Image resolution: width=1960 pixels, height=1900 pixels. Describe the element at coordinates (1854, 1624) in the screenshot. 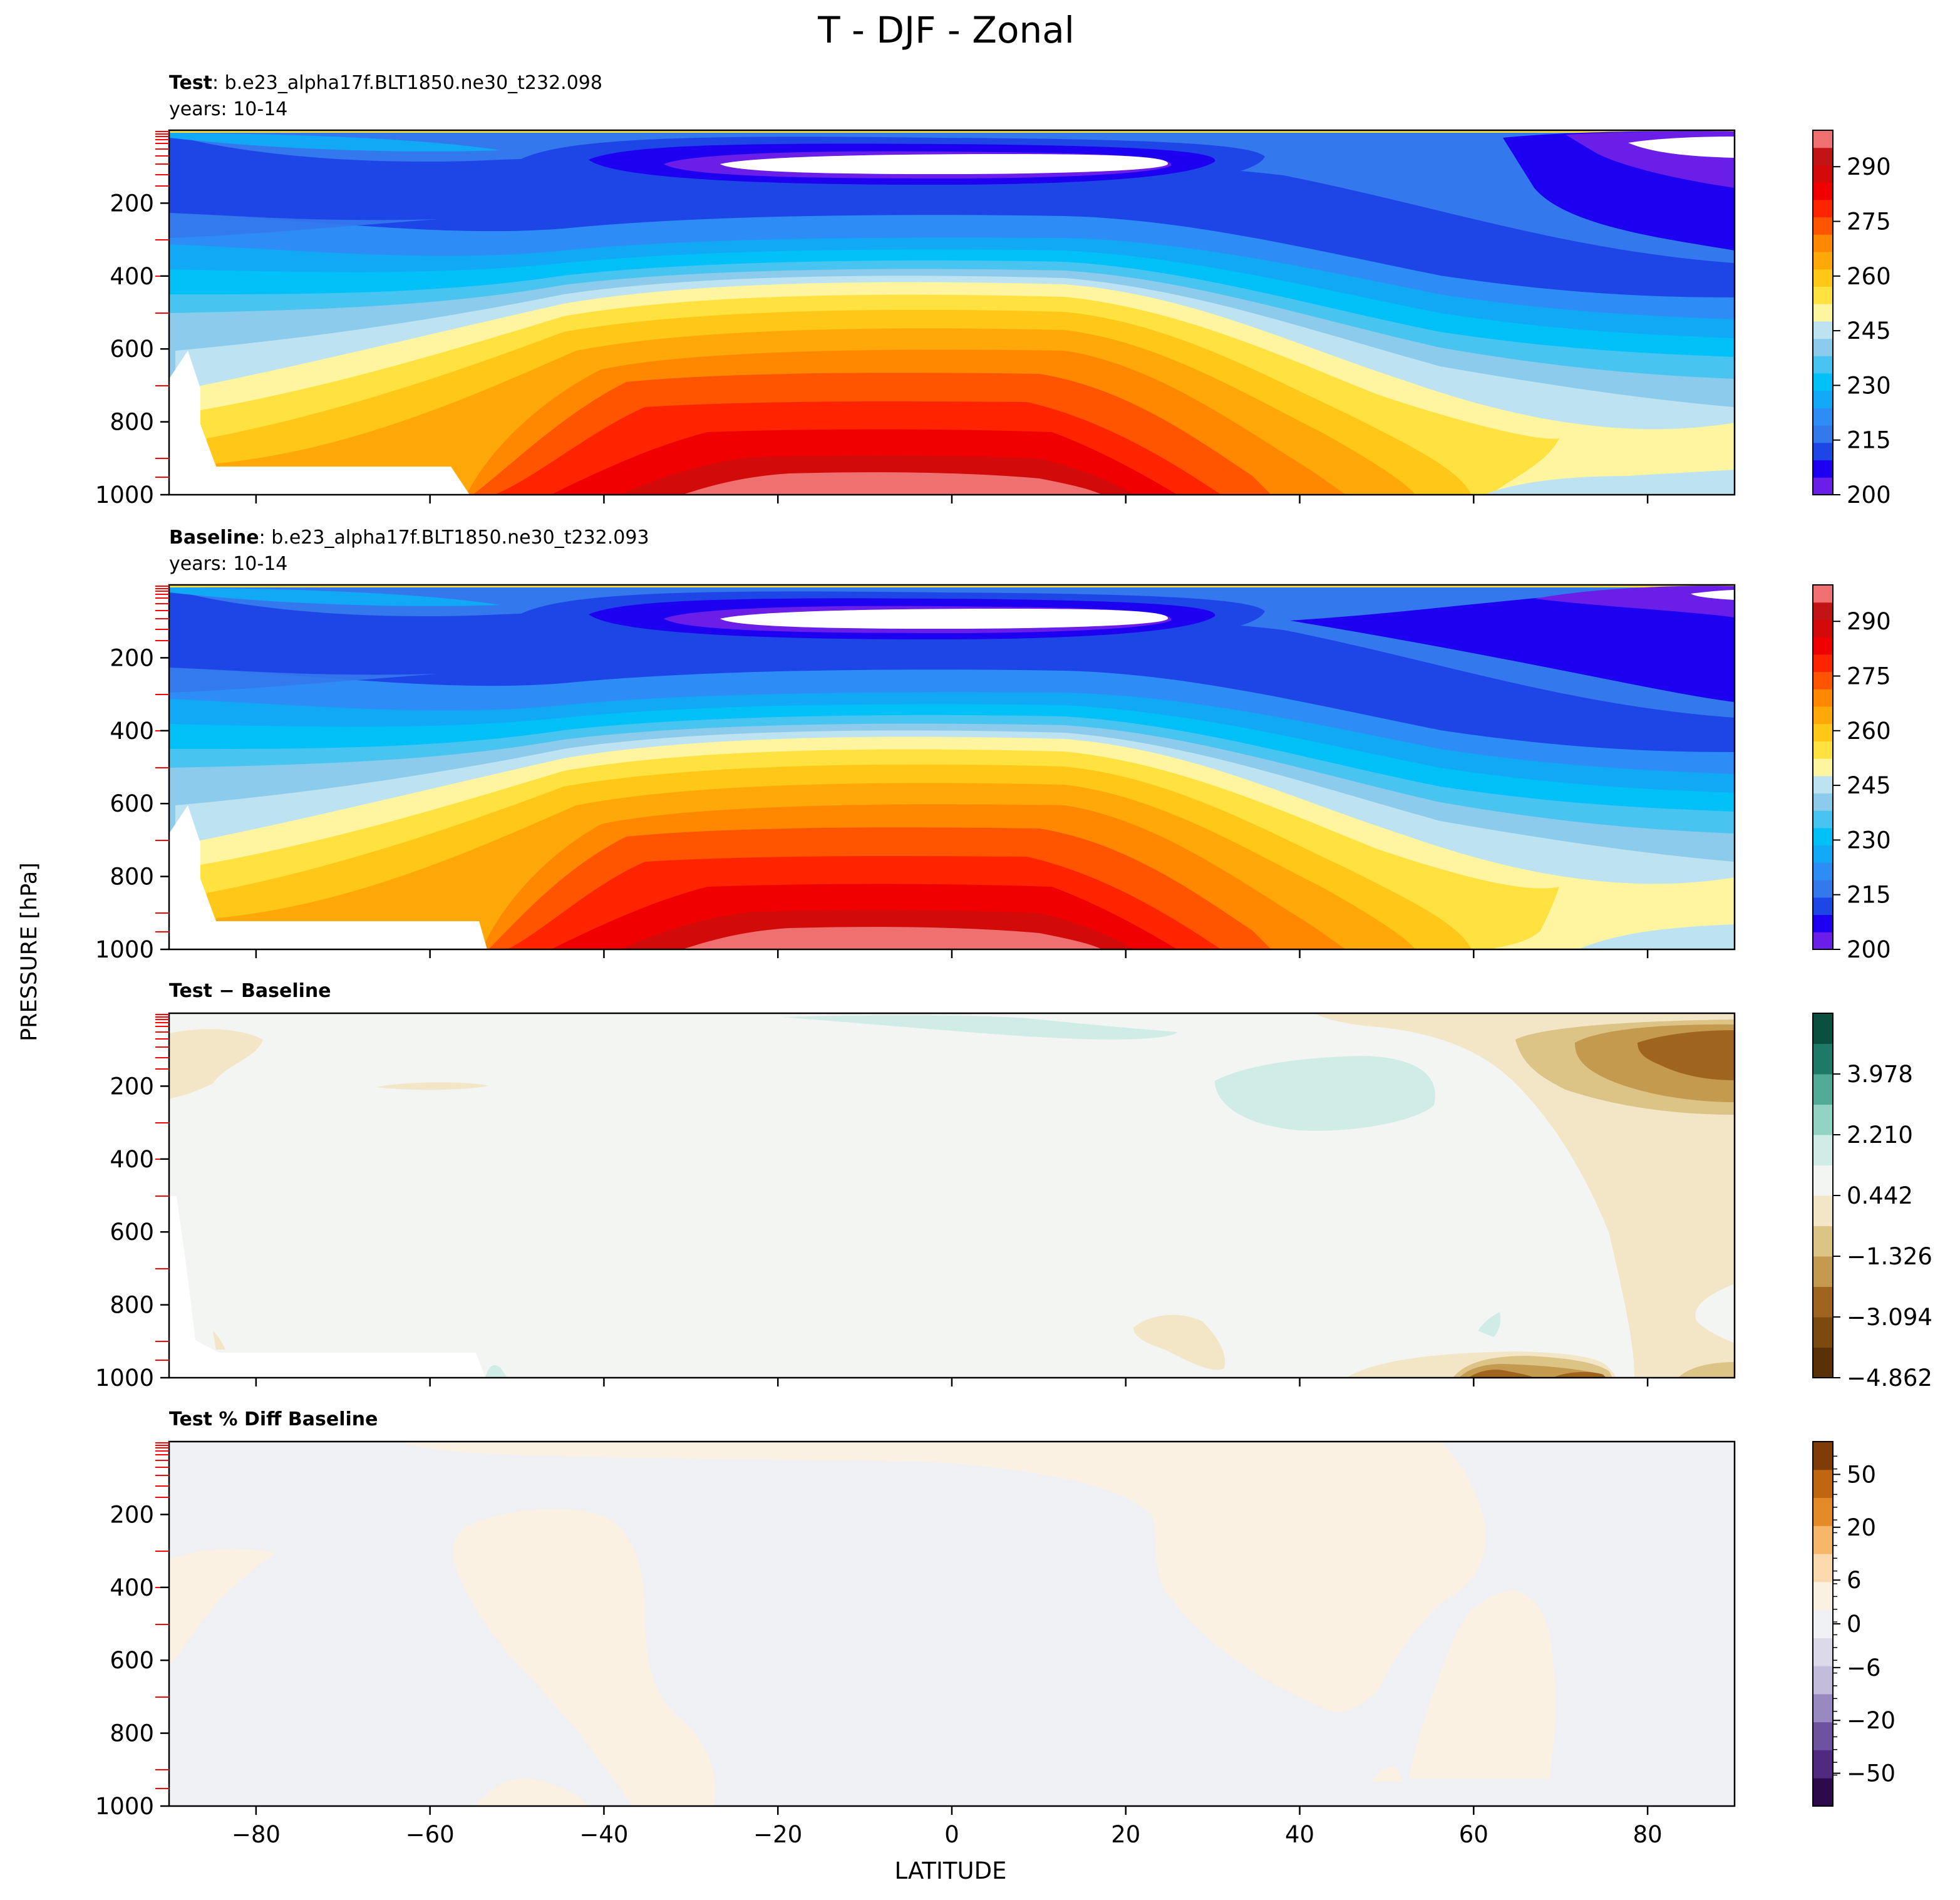

I see `colorbar-tick-label: 0` at that location.